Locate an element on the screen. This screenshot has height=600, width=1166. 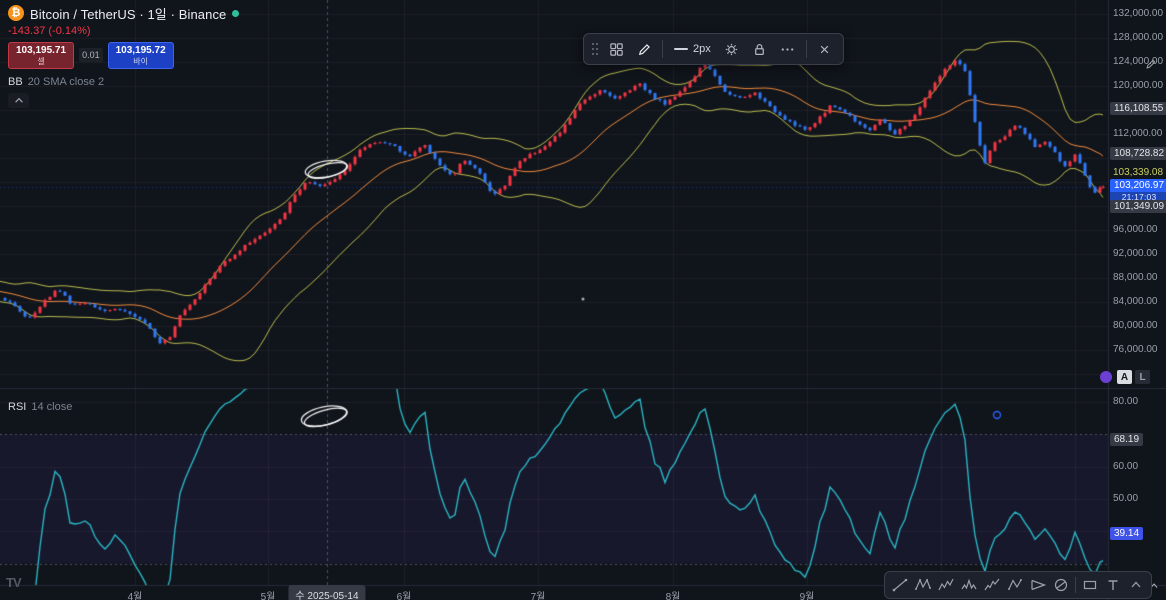
price-axis-label: 84,000.00 is located at coordinates (1135, 301).